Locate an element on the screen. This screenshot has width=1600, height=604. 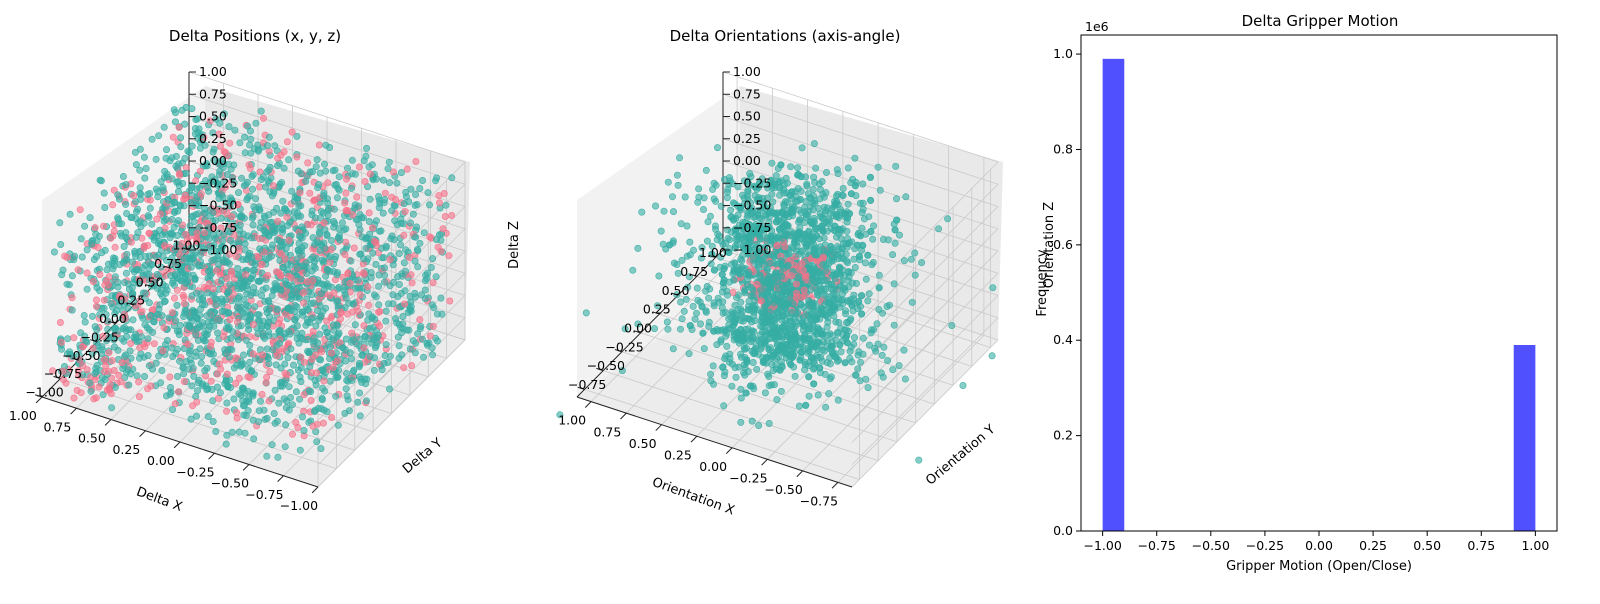
y-tick-label: 0.50 is located at coordinates (676, 290).